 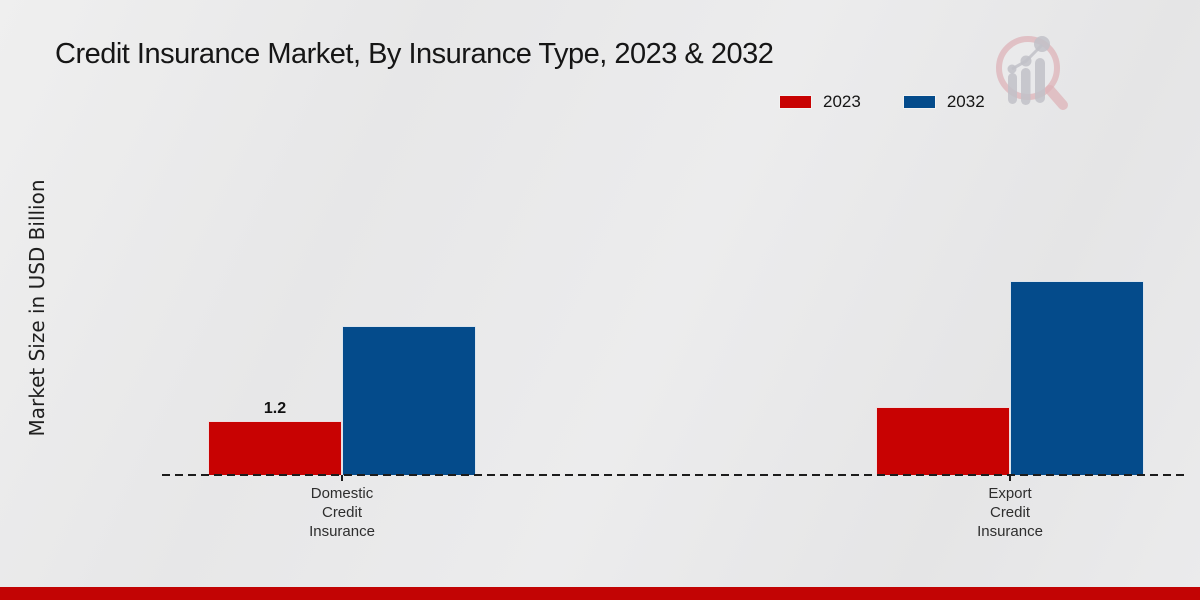 What do you see at coordinates (275, 408) in the screenshot?
I see `bar-value-label-2023-domestic-credit-insurance: 1.2` at bounding box center [275, 408].